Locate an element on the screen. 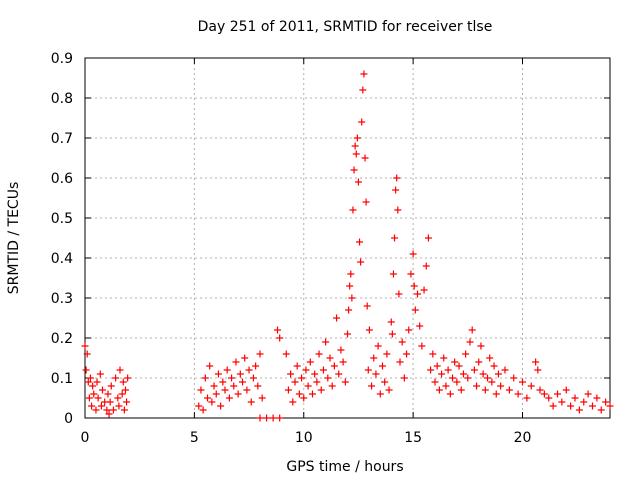 Image resolution: width=640 pixels, height=480 pixels. x-tick-label: 10 is located at coordinates (304, 438).